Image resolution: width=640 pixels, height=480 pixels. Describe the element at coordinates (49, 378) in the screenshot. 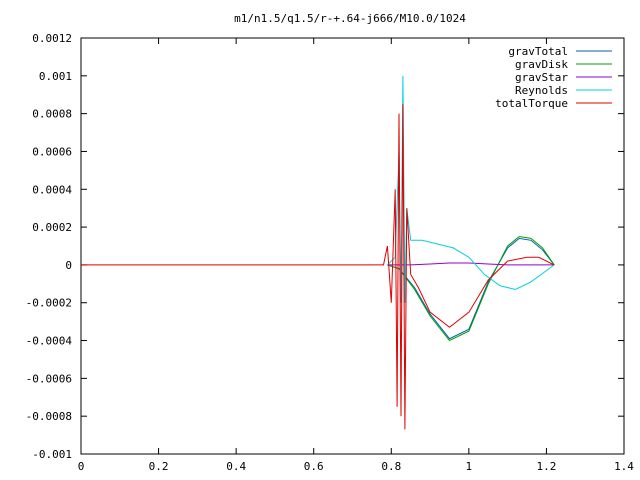

I see `y-tick-label: -0.0006` at that location.